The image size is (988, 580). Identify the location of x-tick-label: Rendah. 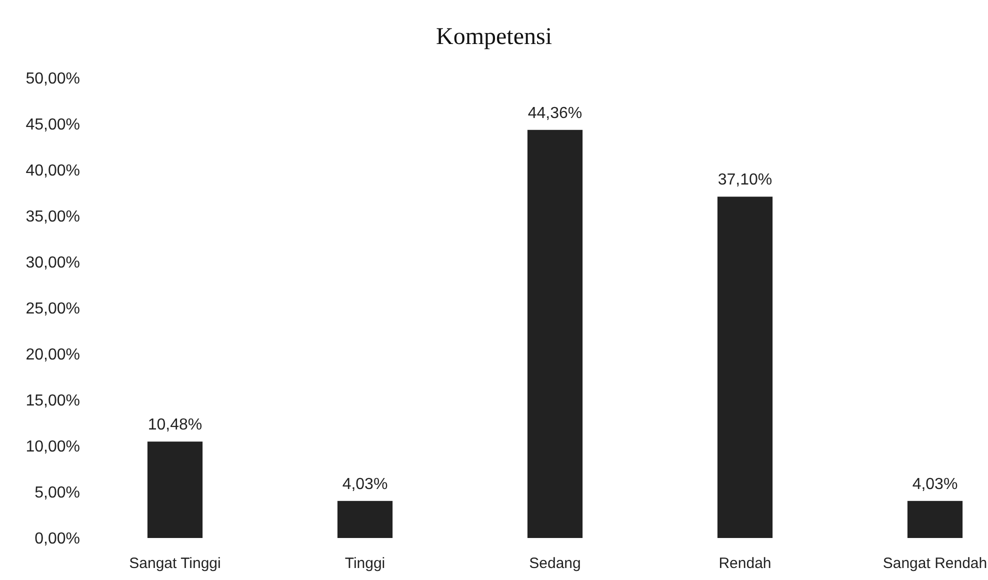
(745, 563).